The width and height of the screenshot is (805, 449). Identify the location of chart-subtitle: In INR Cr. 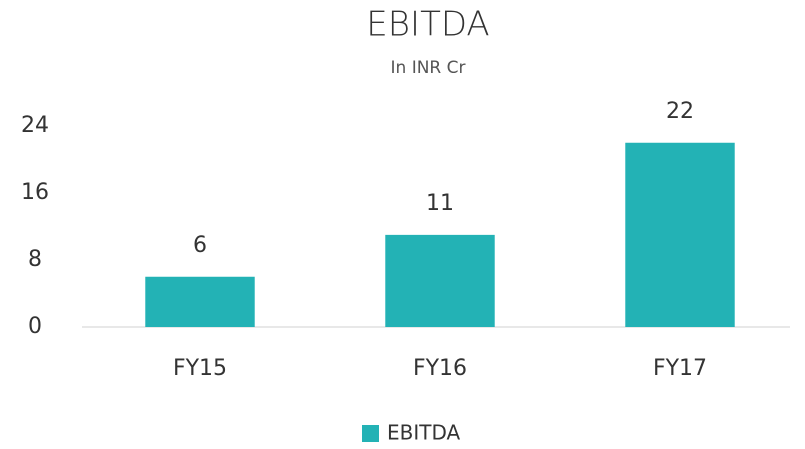
(428, 68).